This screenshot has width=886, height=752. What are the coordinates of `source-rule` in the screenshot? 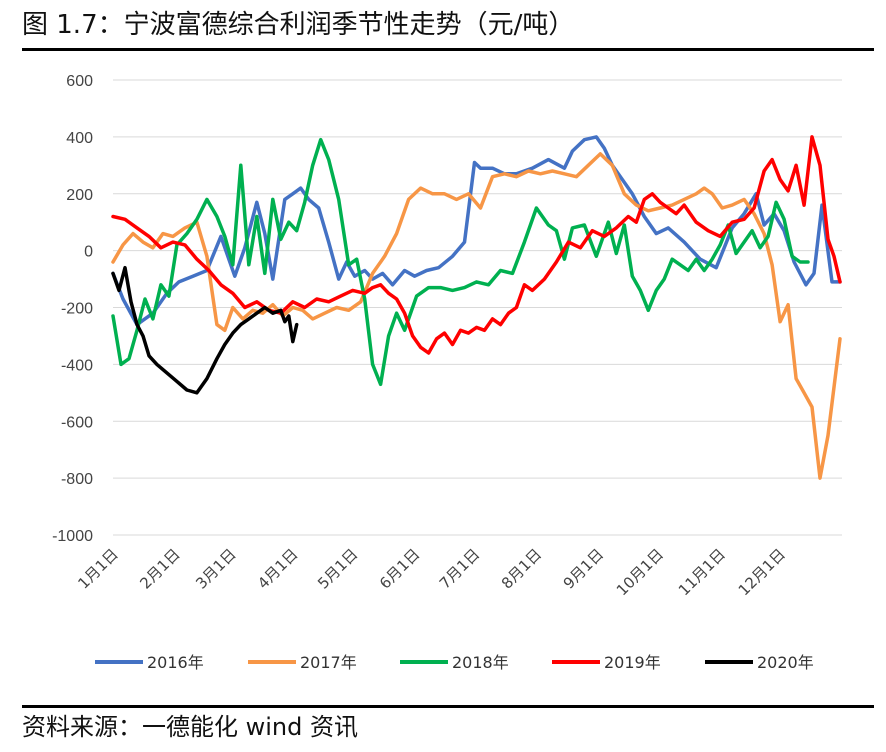 It's located at (448, 706).